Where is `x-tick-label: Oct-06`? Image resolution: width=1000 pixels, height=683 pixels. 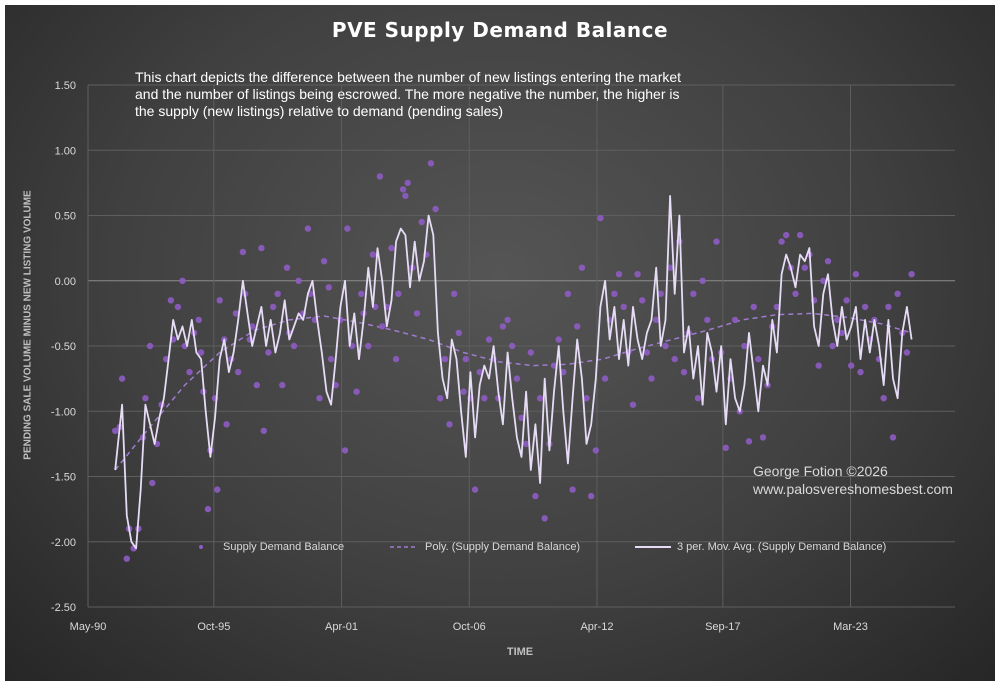
x-tick-label: Oct-06 is located at coordinates (469, 627).